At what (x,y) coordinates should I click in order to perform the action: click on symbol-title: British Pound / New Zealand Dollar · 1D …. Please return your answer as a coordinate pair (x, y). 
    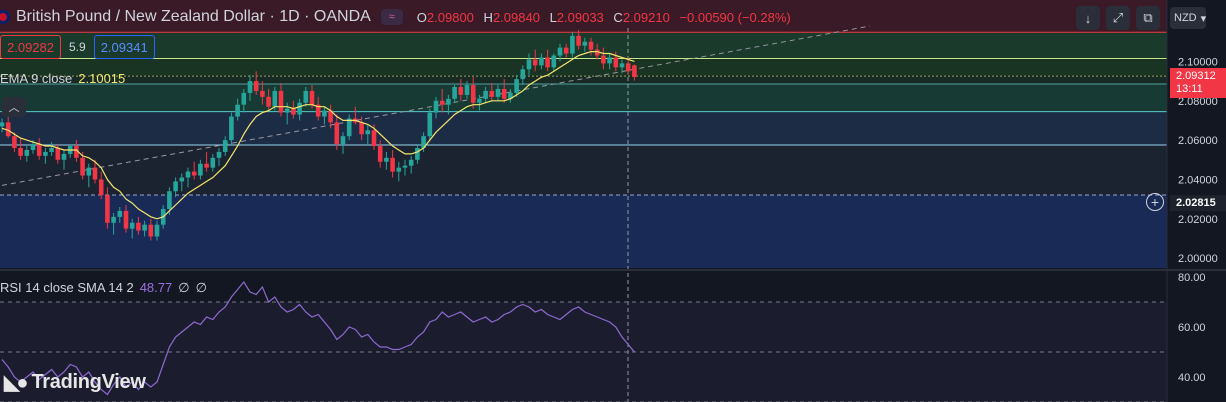
    Looking at the image, I should click on (193, 16).